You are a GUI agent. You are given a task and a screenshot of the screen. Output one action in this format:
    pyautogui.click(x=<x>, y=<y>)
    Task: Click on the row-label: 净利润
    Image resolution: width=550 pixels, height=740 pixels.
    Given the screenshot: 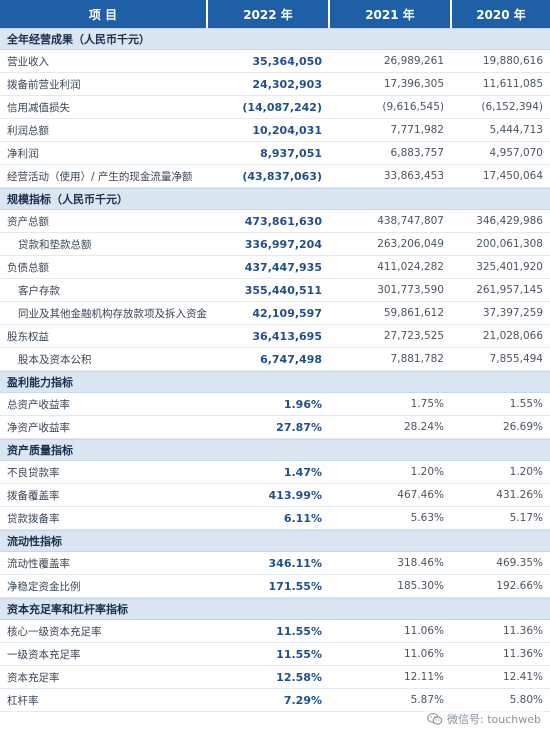 What is the action you would take?
    pyautogui.click(x=23, y=153)
    